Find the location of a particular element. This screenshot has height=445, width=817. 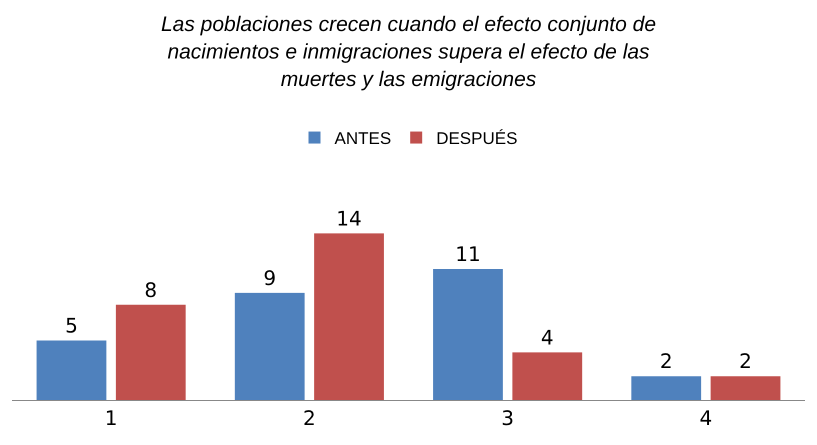

data-label: 4 is located at coordinates (547, 337).